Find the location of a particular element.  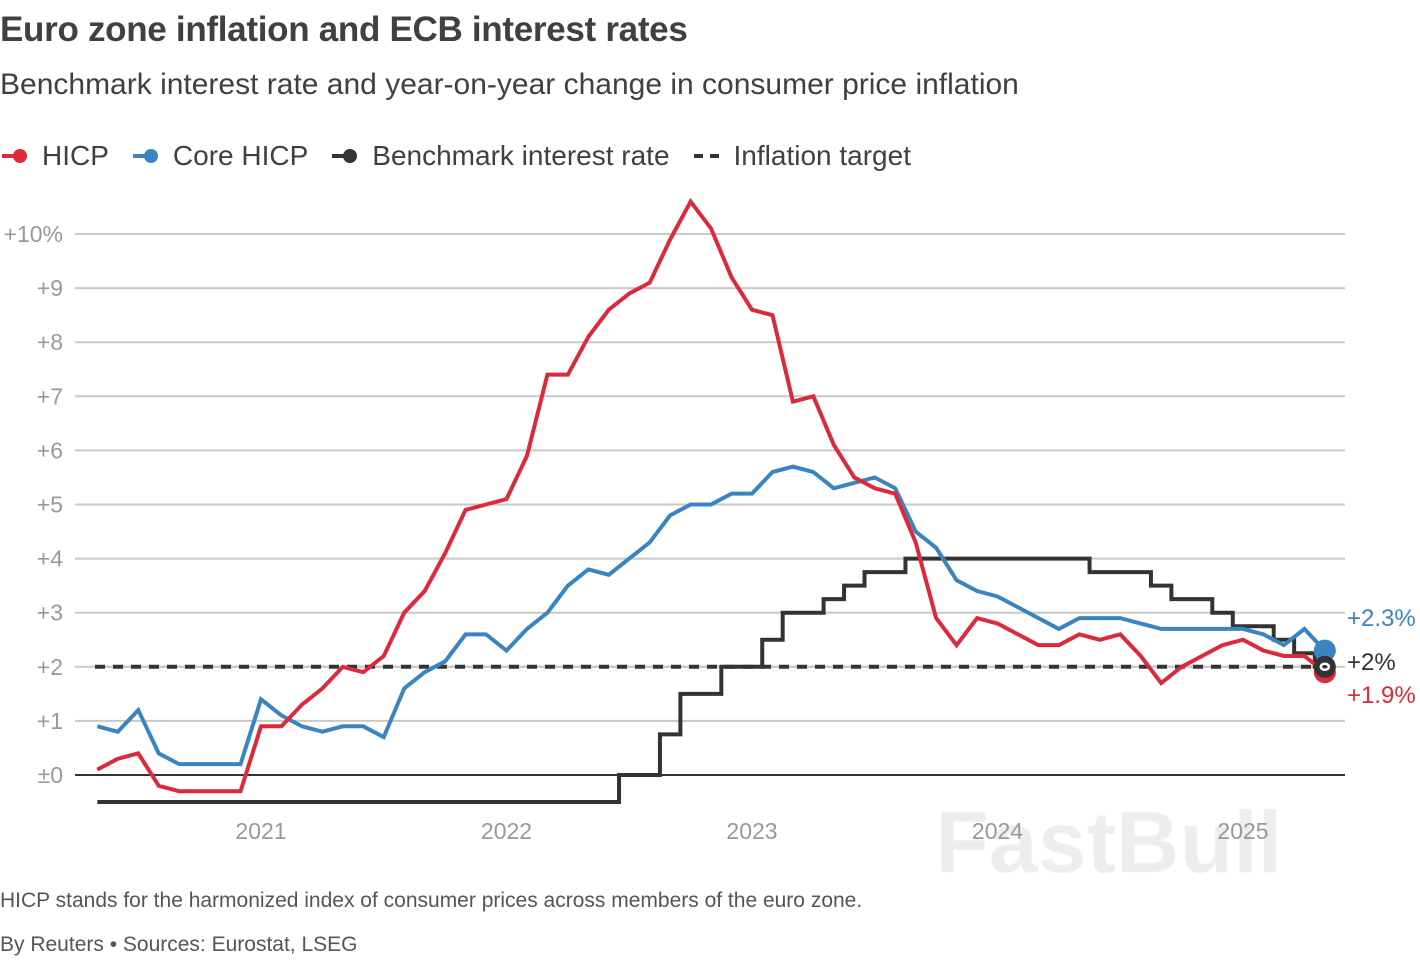

source-line: By Reuters • Sources: Eurostat, LSEG is located at coordinates (179, 944).